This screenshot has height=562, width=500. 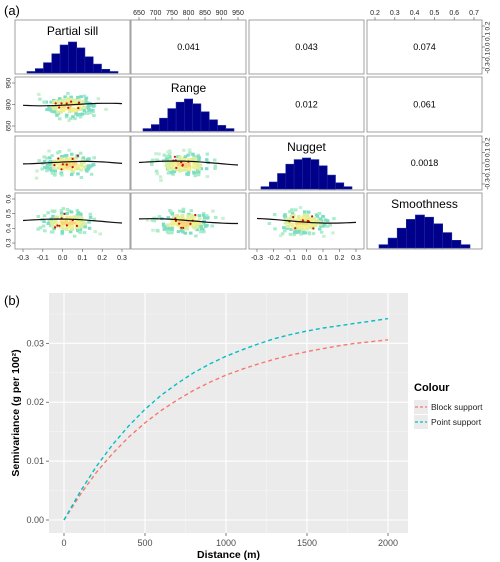 What do you see at coordinates (72, 31) in the screenshot?
I see `variable-label-partial-sill: Partial sill` at bounding box center [72, 31].